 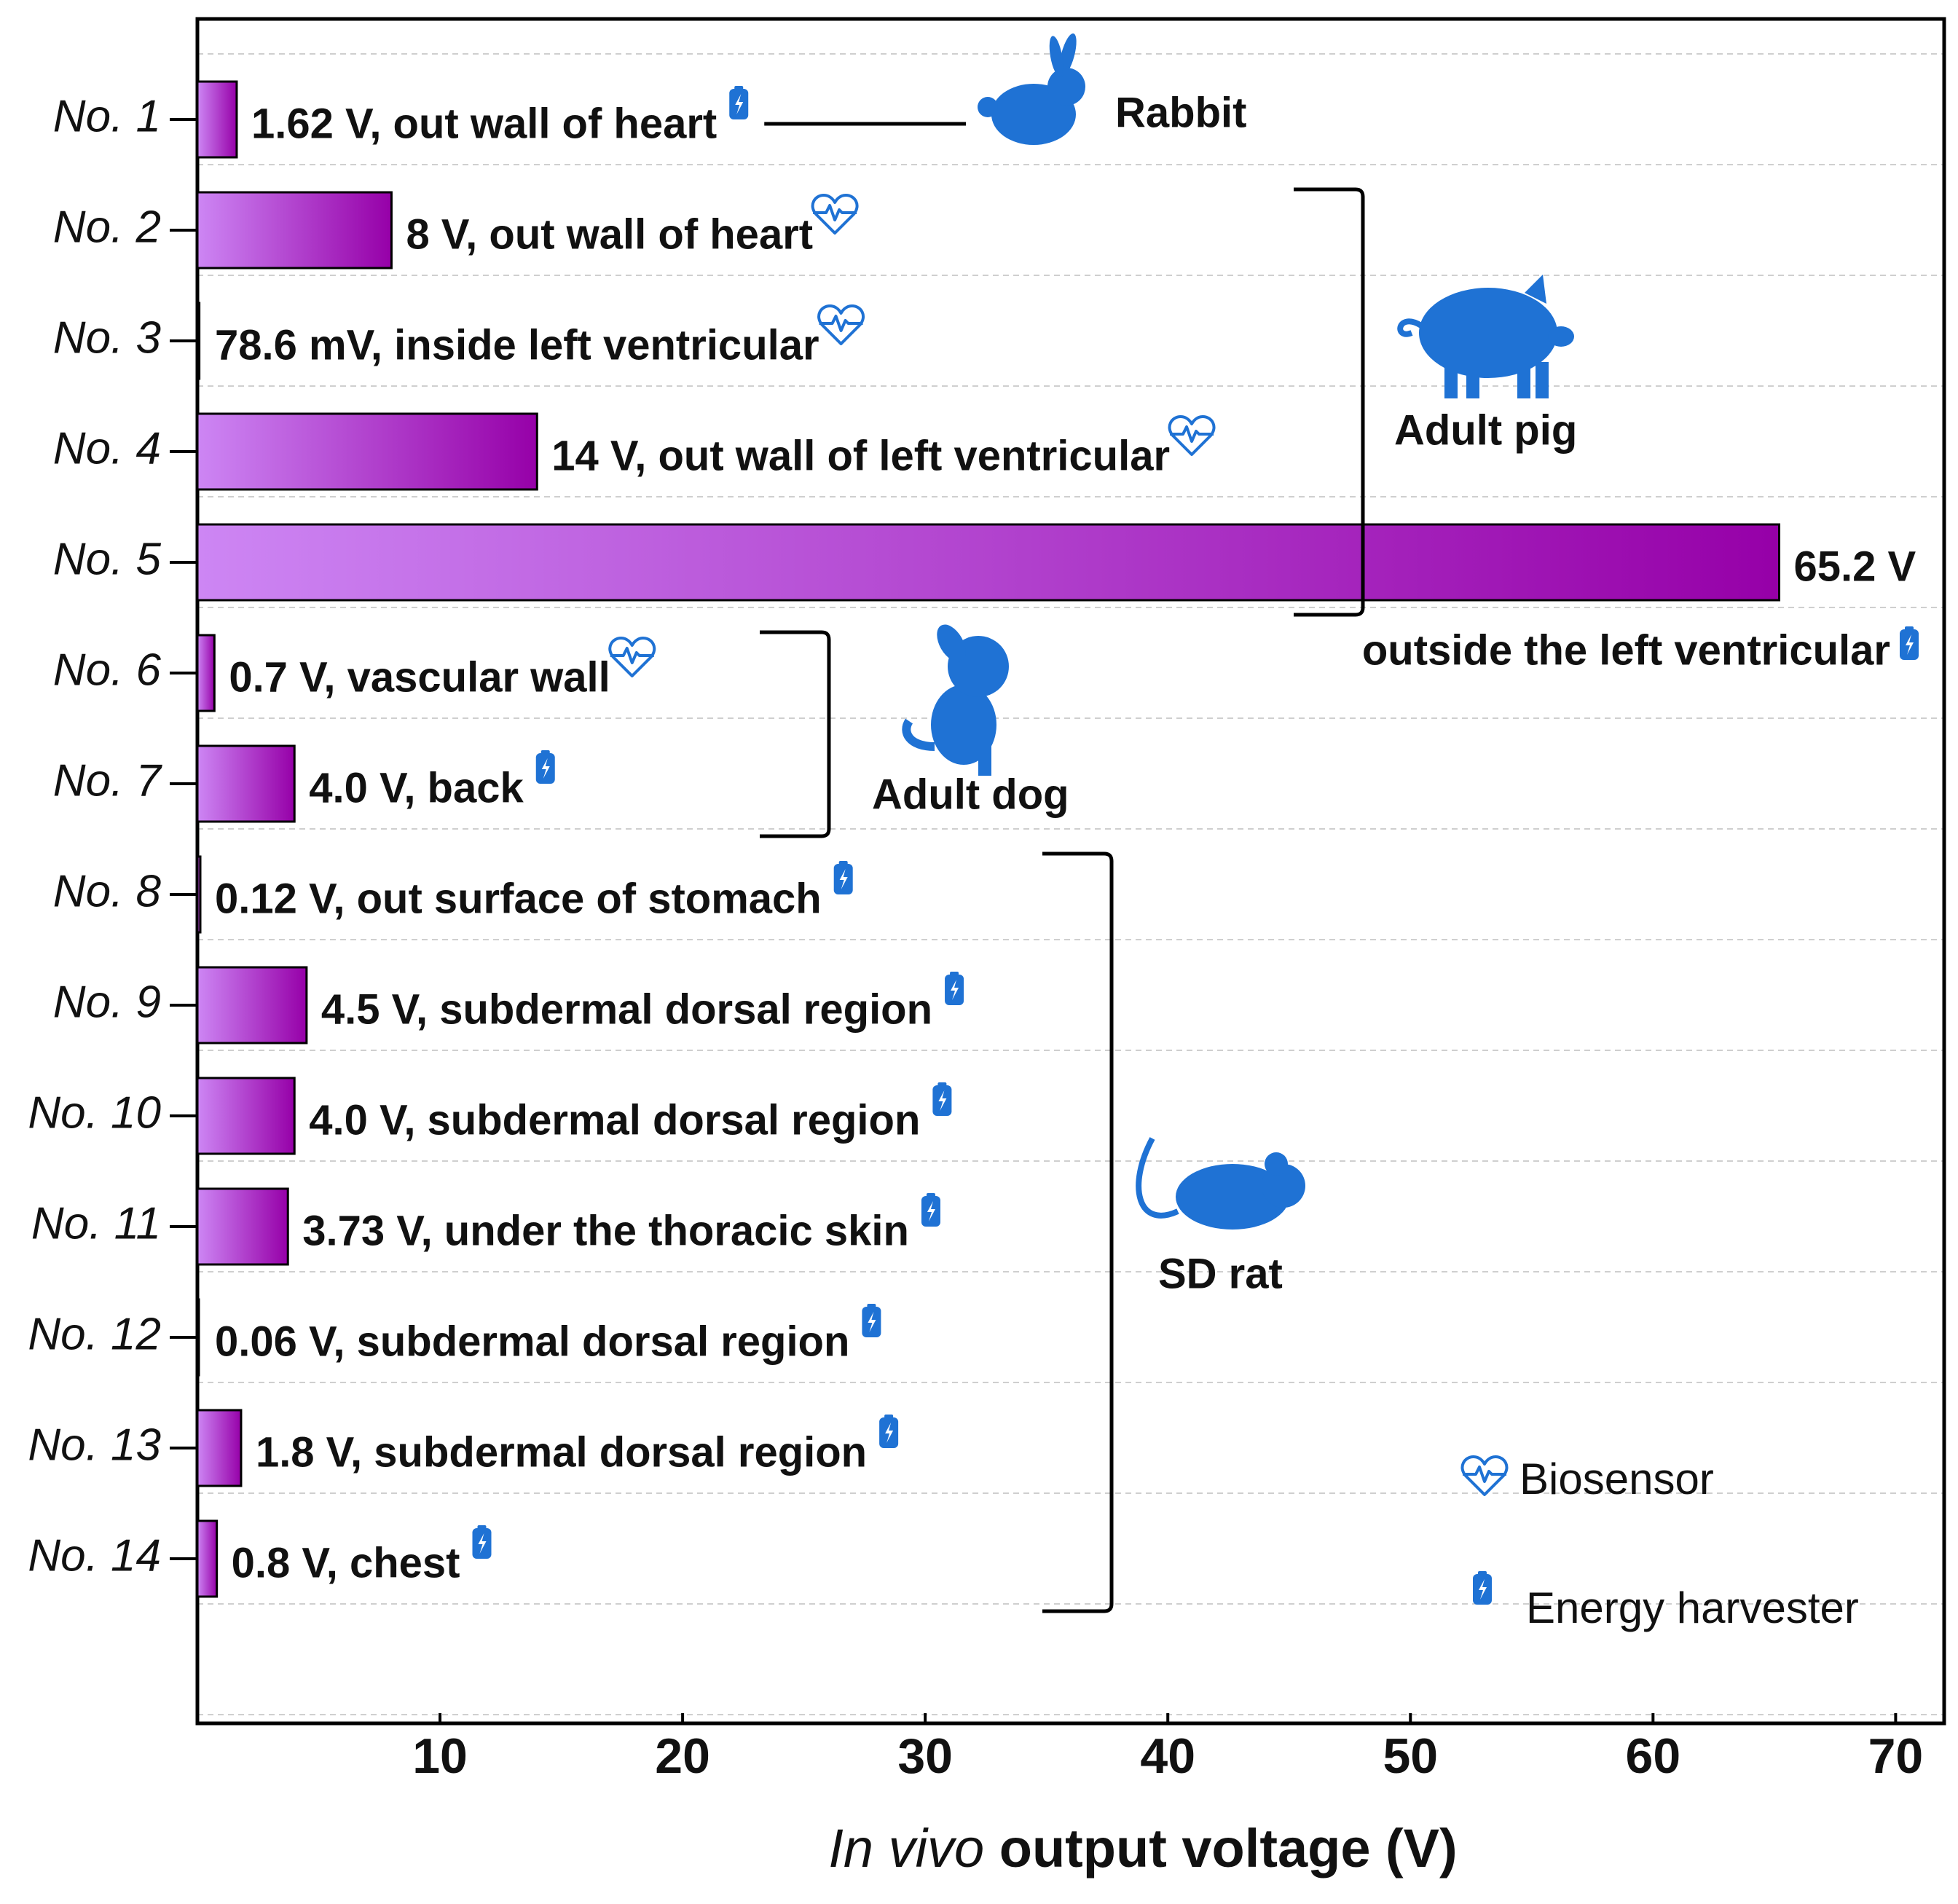 What do you see at coordinates (107, 1002) in the screenshot?
I see `y-tick-label: No. 9` at bounding box center [107, 1002].